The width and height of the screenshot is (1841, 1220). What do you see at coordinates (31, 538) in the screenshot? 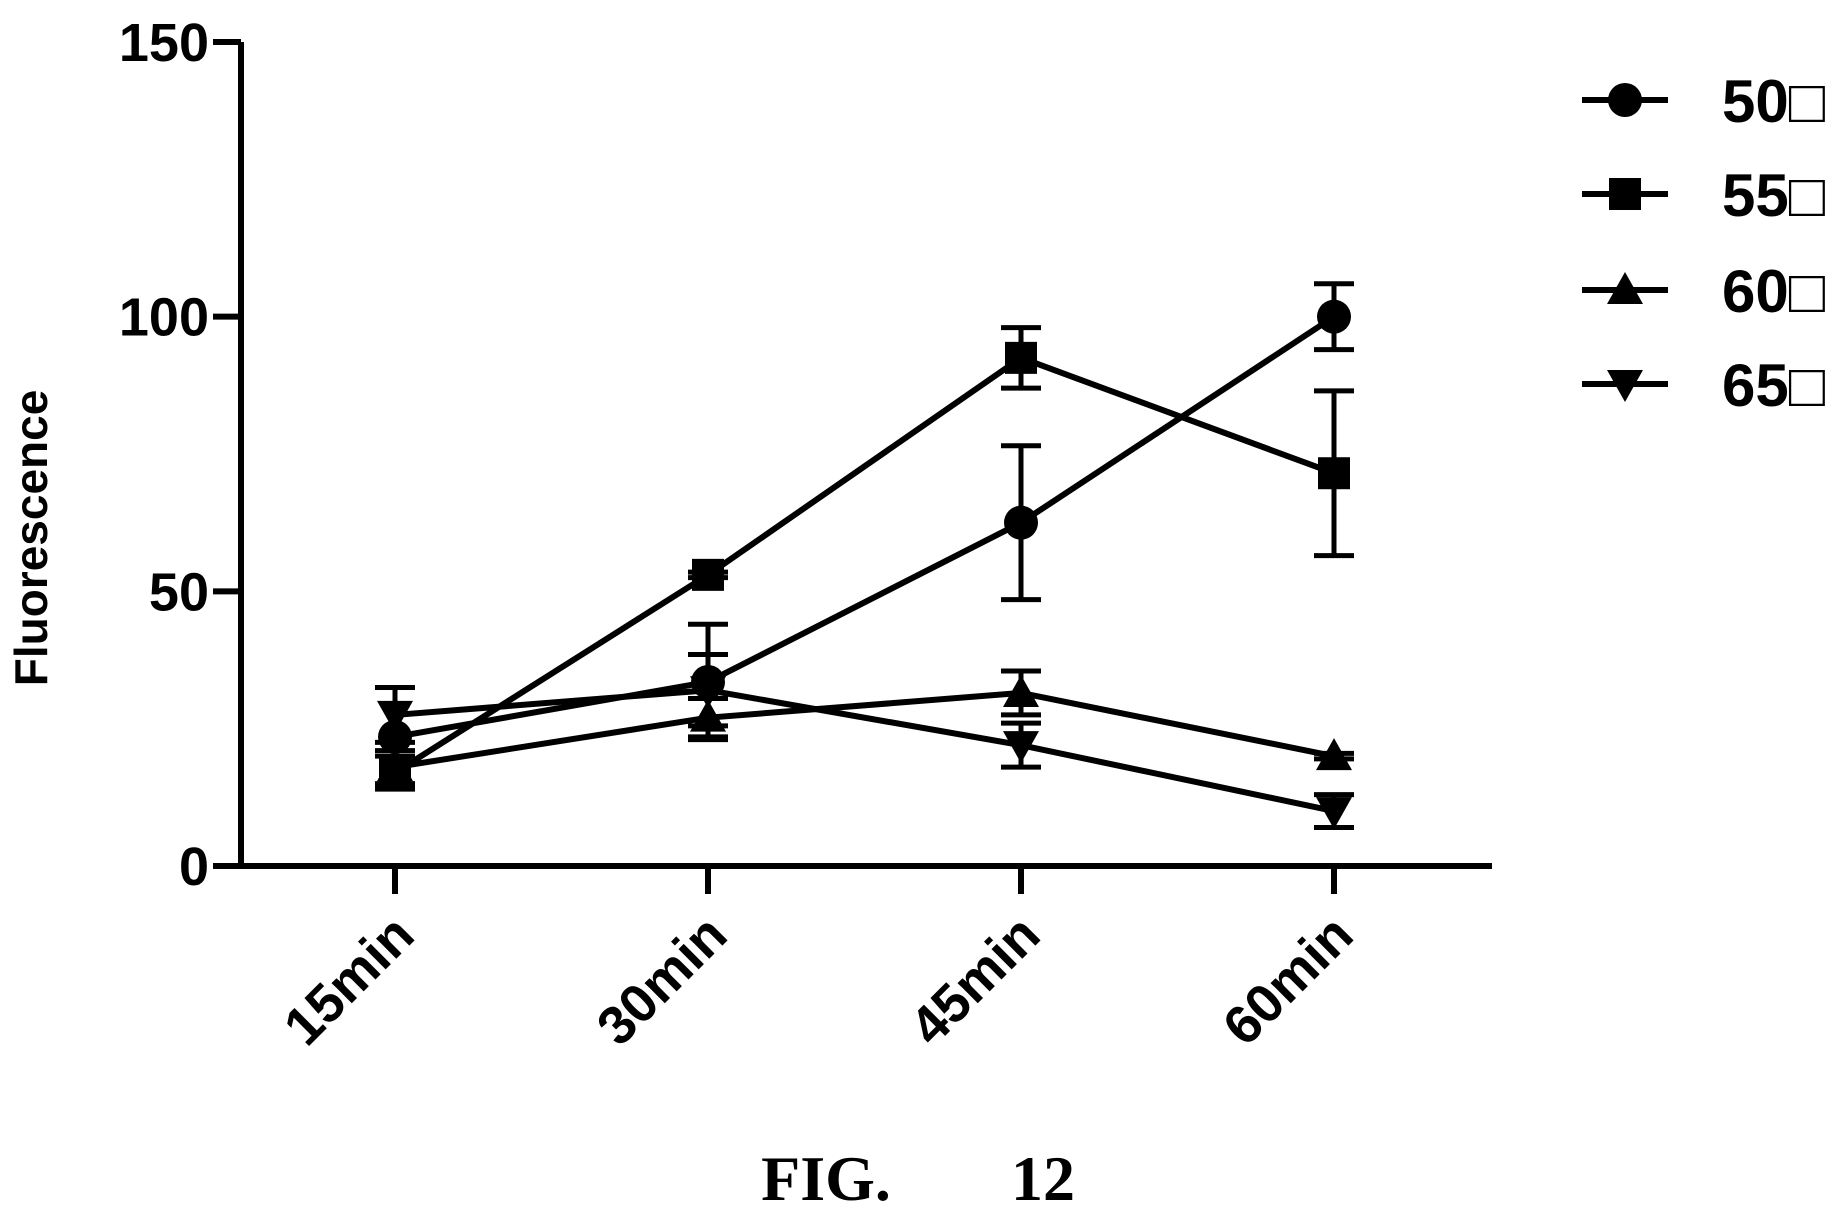
I see `y-axis-label: Fluorescence` at bounding box center [31, 538].